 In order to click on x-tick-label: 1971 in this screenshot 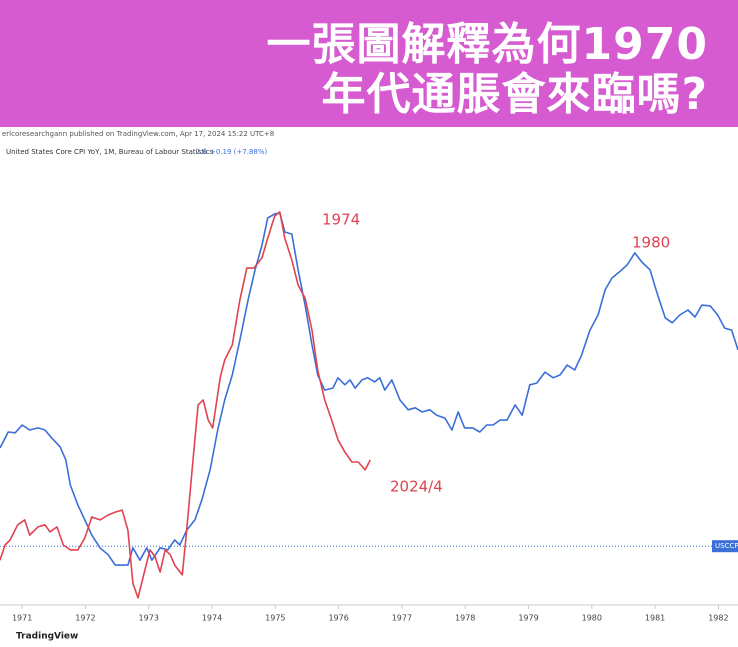, I will do `click(22, 618)`.